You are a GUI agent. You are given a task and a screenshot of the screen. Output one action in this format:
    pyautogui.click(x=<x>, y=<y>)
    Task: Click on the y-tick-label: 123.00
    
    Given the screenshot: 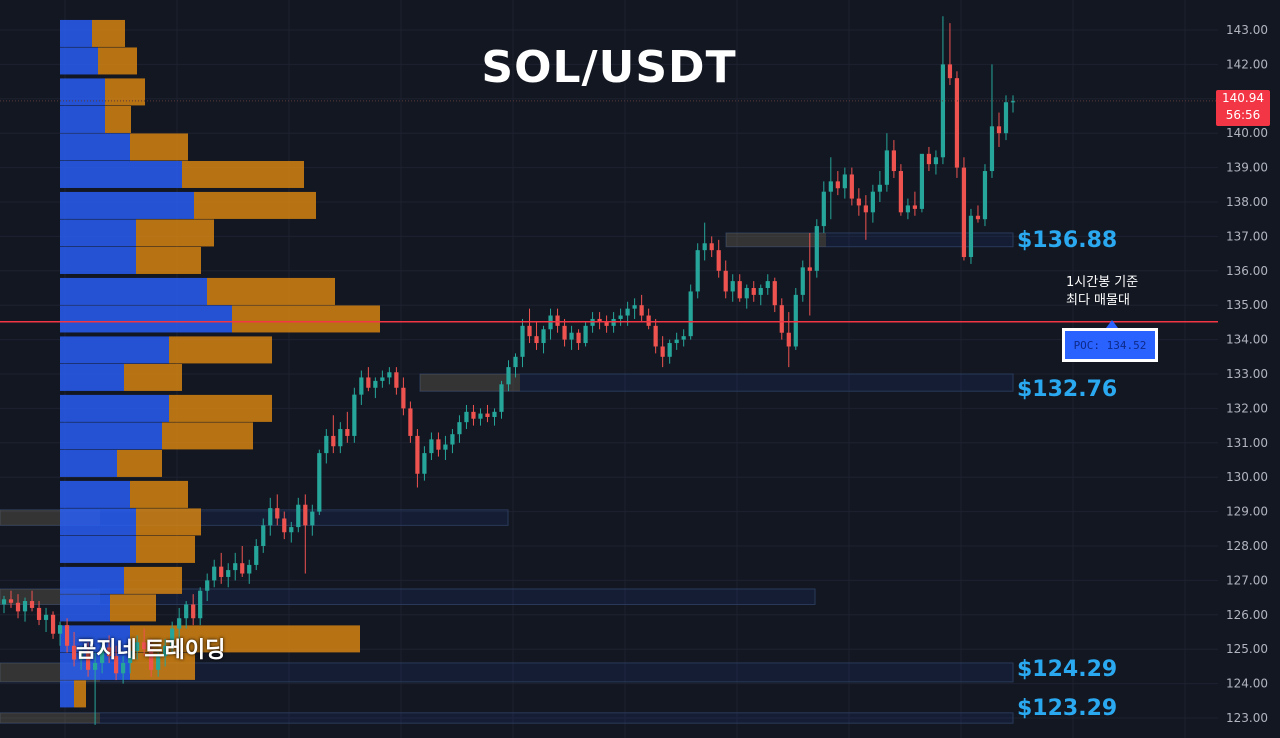 What is the action you would take?
    pyautogui.click(x=1247, y=718)
    